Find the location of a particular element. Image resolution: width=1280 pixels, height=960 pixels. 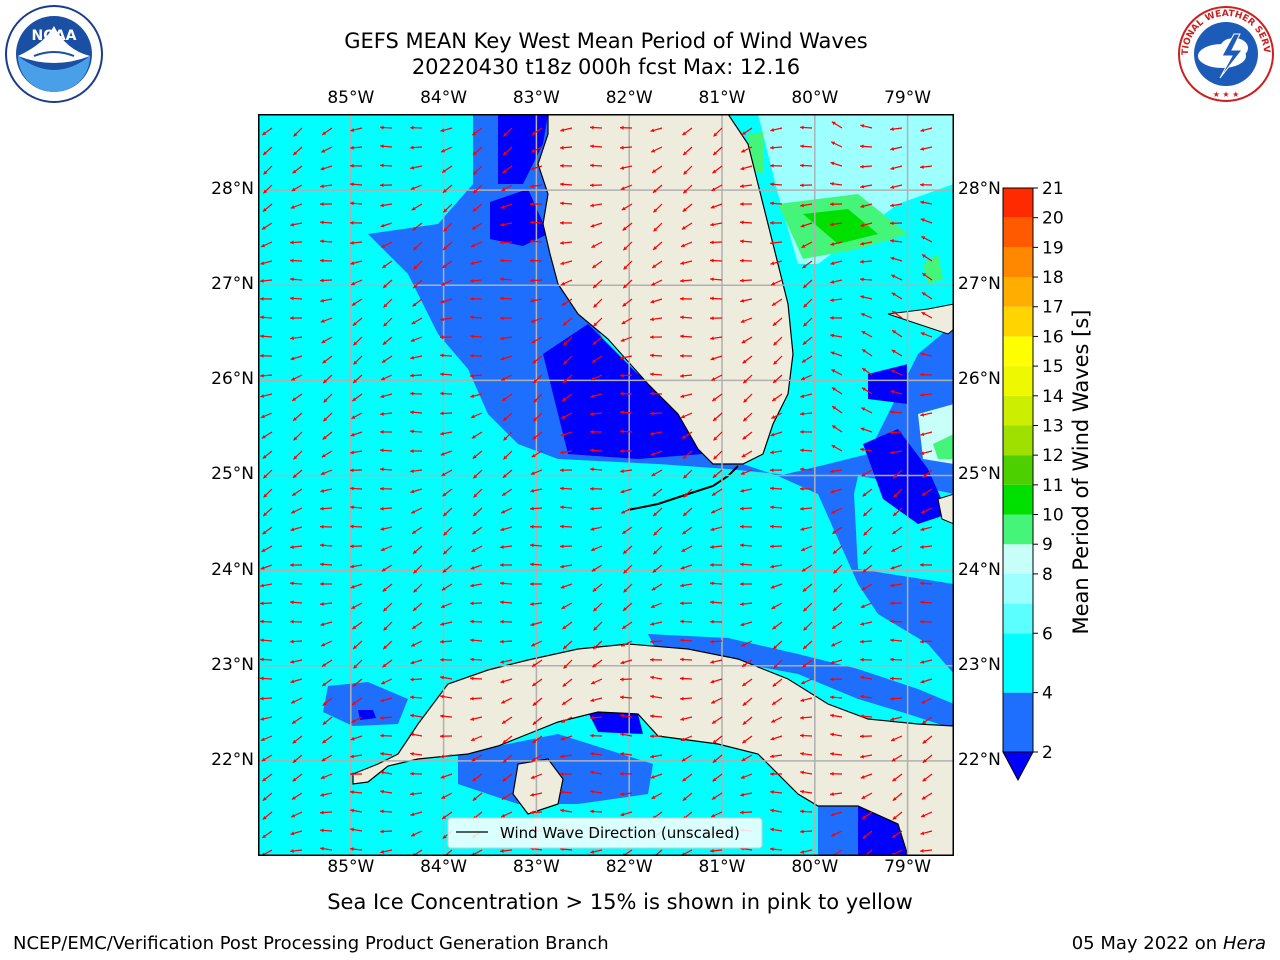

colorbar-tick-label: 15 is located at coordinates (1053, 367).